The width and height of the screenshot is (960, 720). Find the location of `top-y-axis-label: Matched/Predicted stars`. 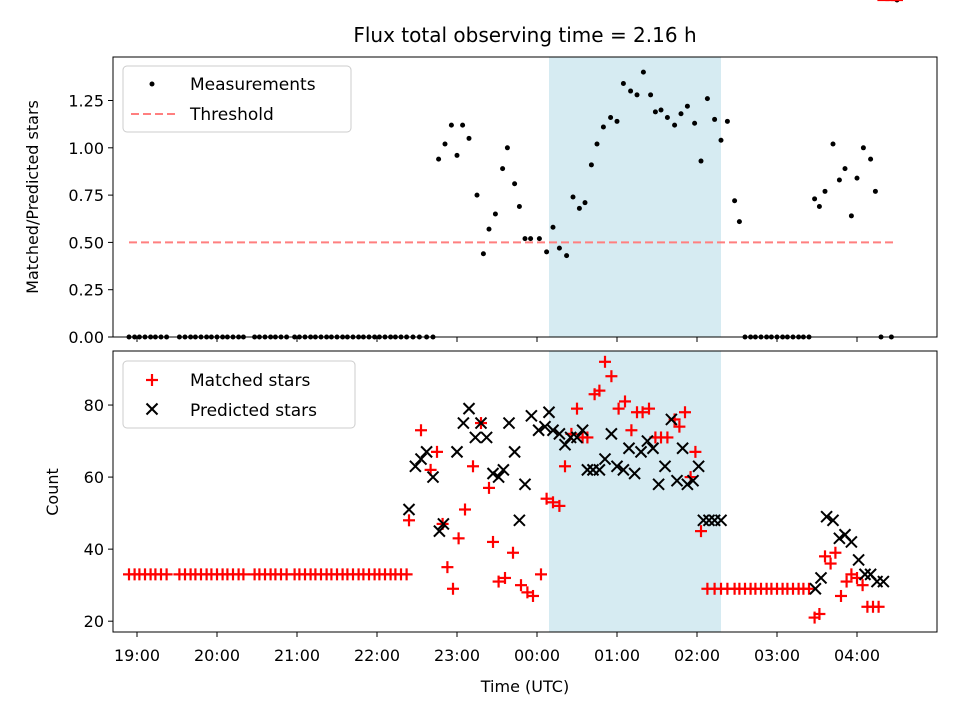

top-y-axis-label: Matched/Predicted stars is located at coordinates (32, 197).